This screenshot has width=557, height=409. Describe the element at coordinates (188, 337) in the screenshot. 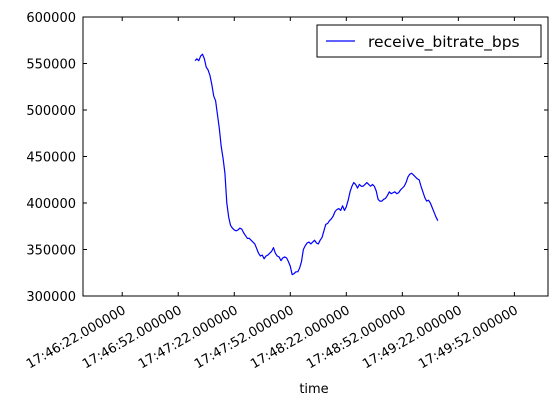

I see `x-tick-label: 17:47:22.000000` at that location.